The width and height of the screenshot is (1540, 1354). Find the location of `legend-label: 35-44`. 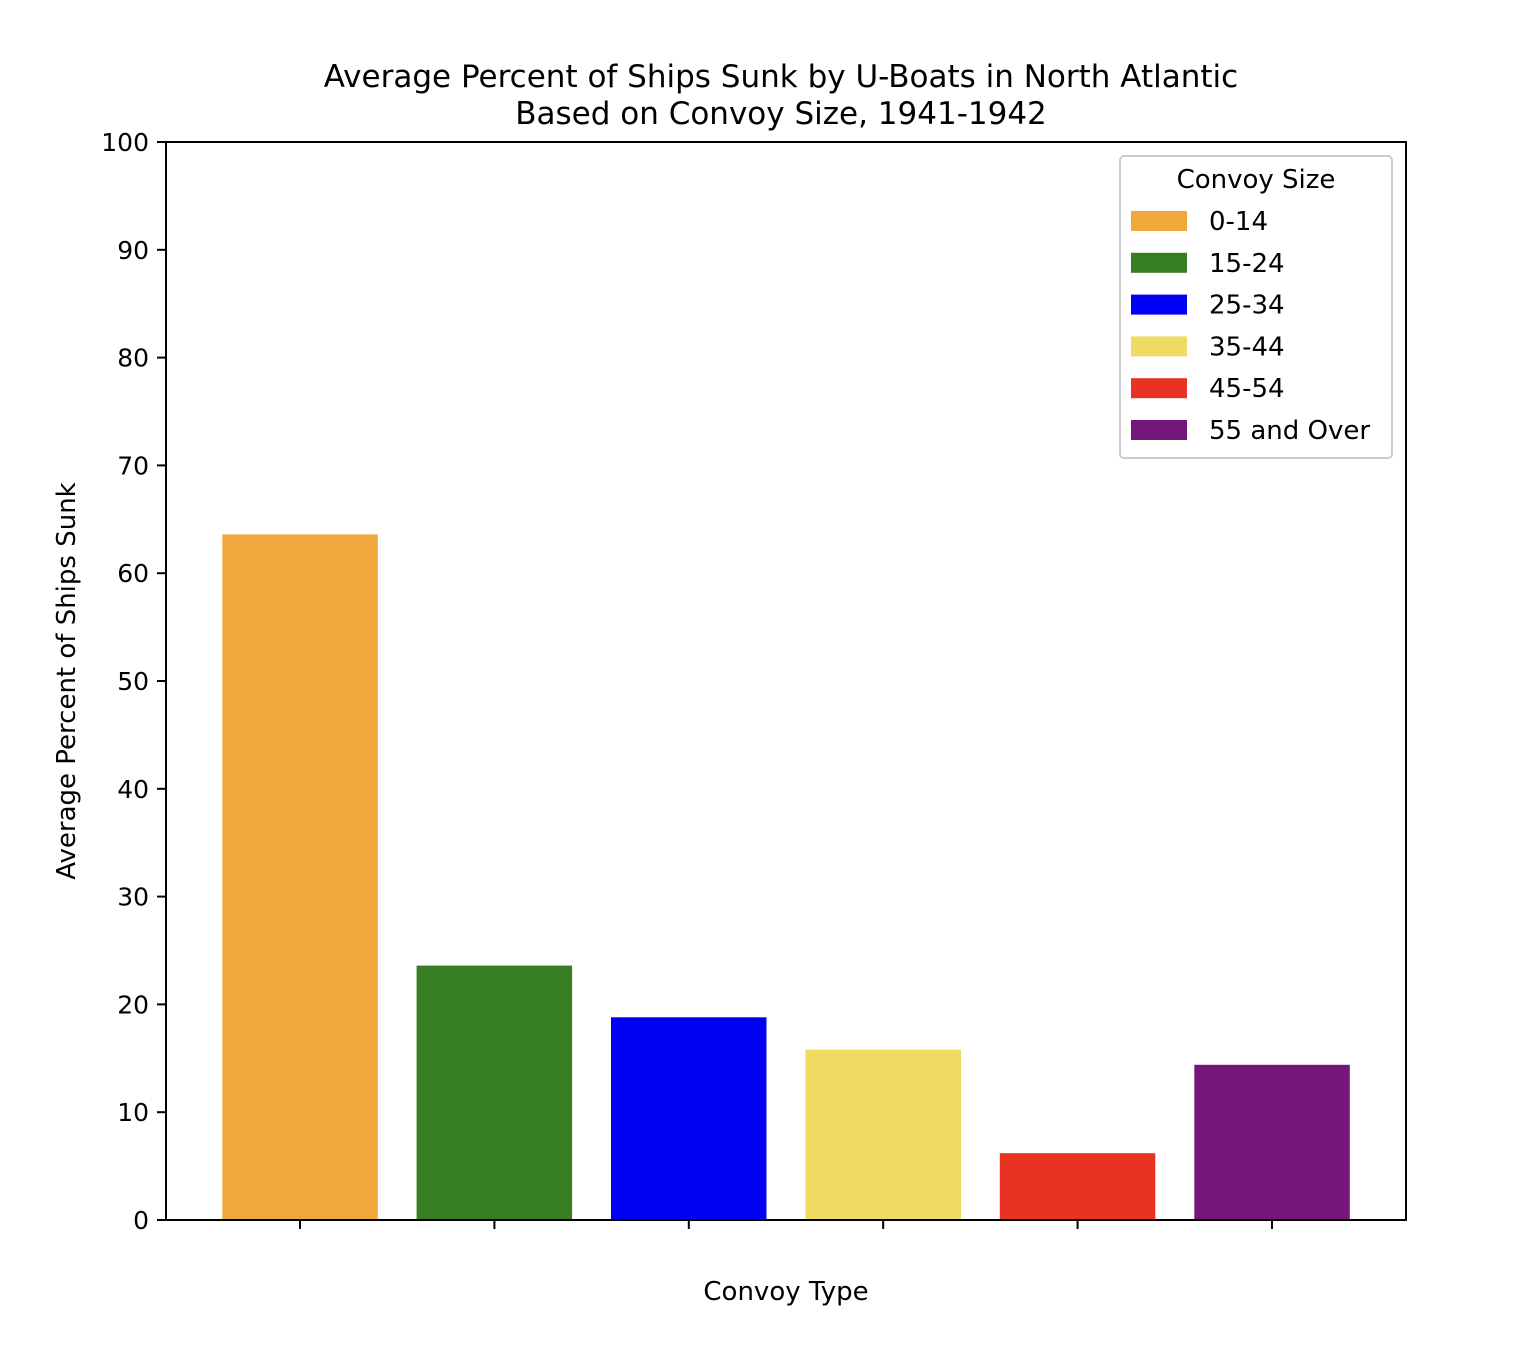

legend-label: 35-44 is located at coordinates (1247, 347).